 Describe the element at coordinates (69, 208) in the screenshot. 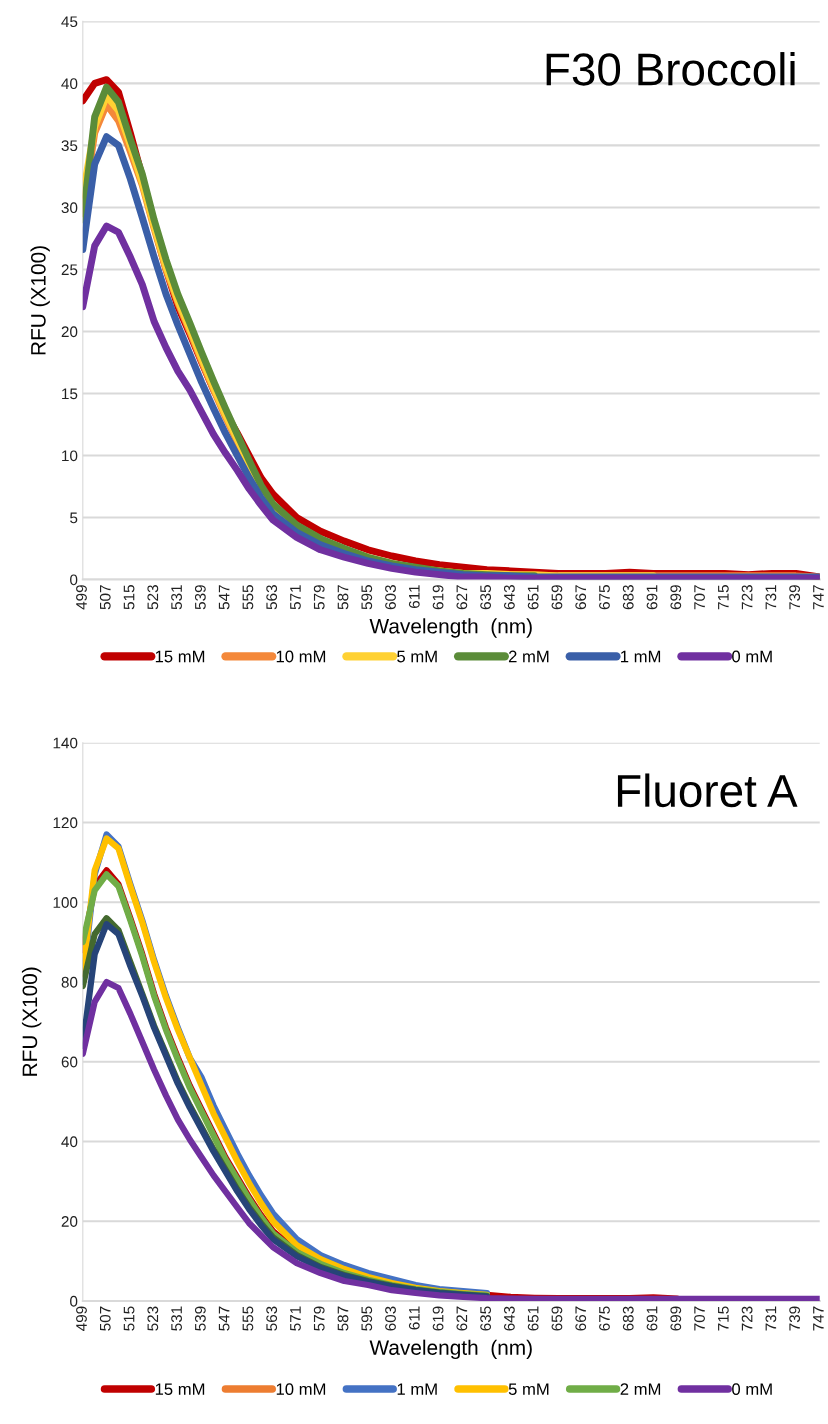

I see `y-tick-label: 30` at that location.